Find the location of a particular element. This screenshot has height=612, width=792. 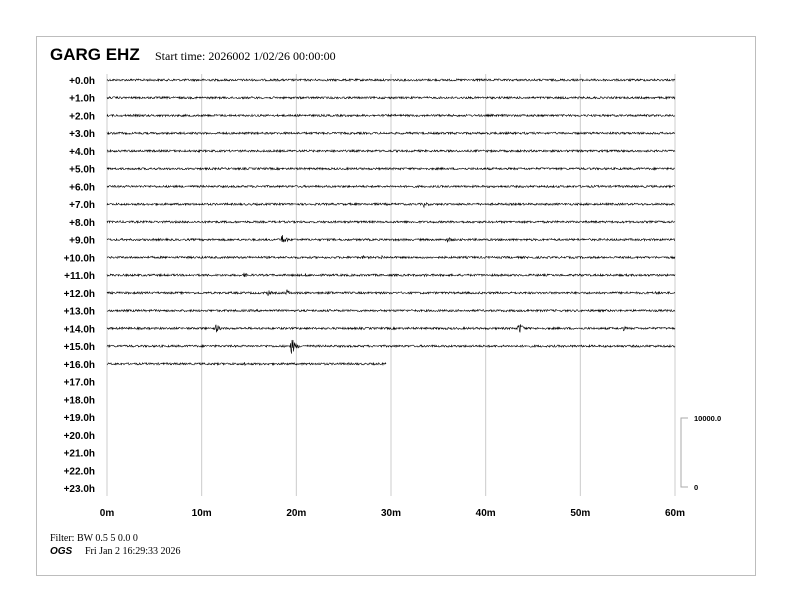

row-label: +8.0h is located at coordinates (82, 223).